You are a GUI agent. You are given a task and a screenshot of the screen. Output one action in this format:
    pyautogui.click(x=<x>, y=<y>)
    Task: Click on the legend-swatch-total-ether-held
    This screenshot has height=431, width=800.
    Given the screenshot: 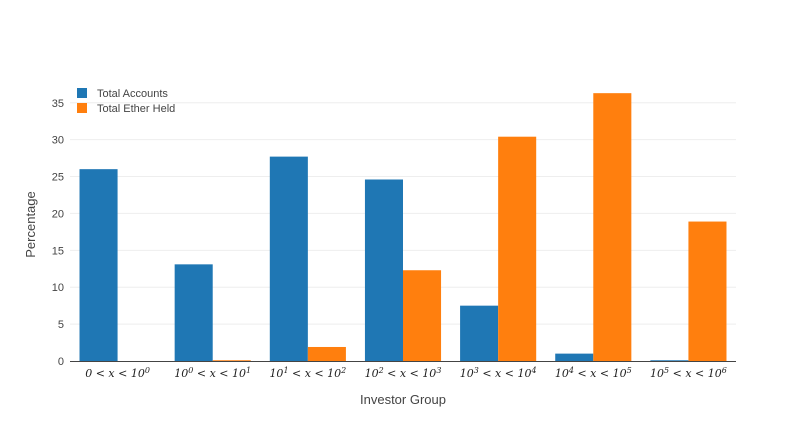 What is the action you would take?
    pyautogui.click(x=82, y=108)
    